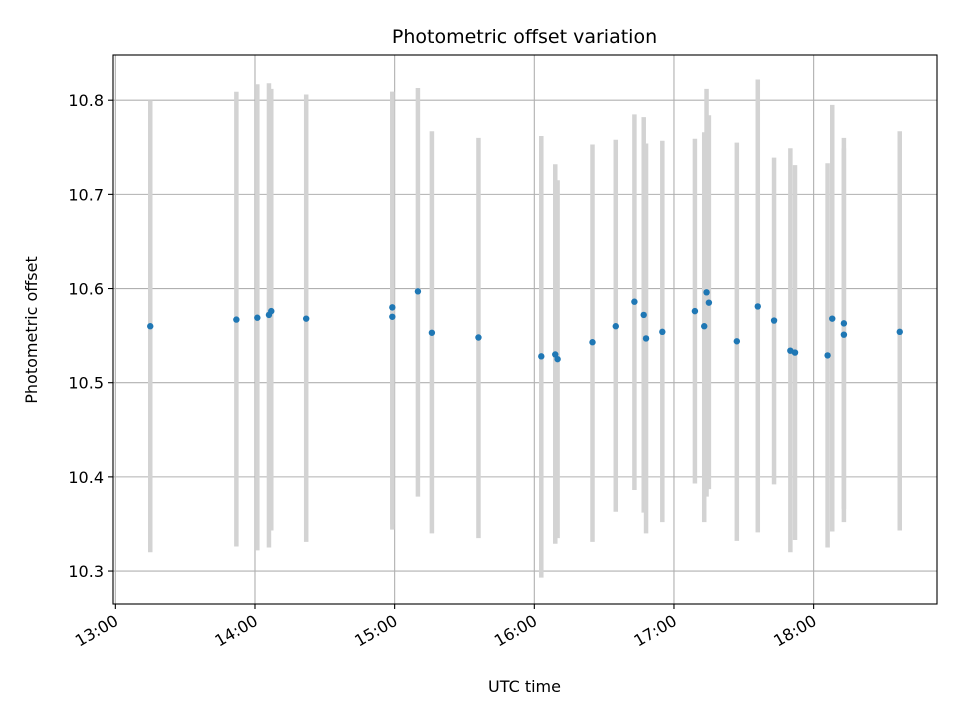 Image resolution: width=960 pixels, height=720 pixels. Describe the element at coordinates (86, 477) in the screenshot. I see `y-tick-label: 10.4` at that location.